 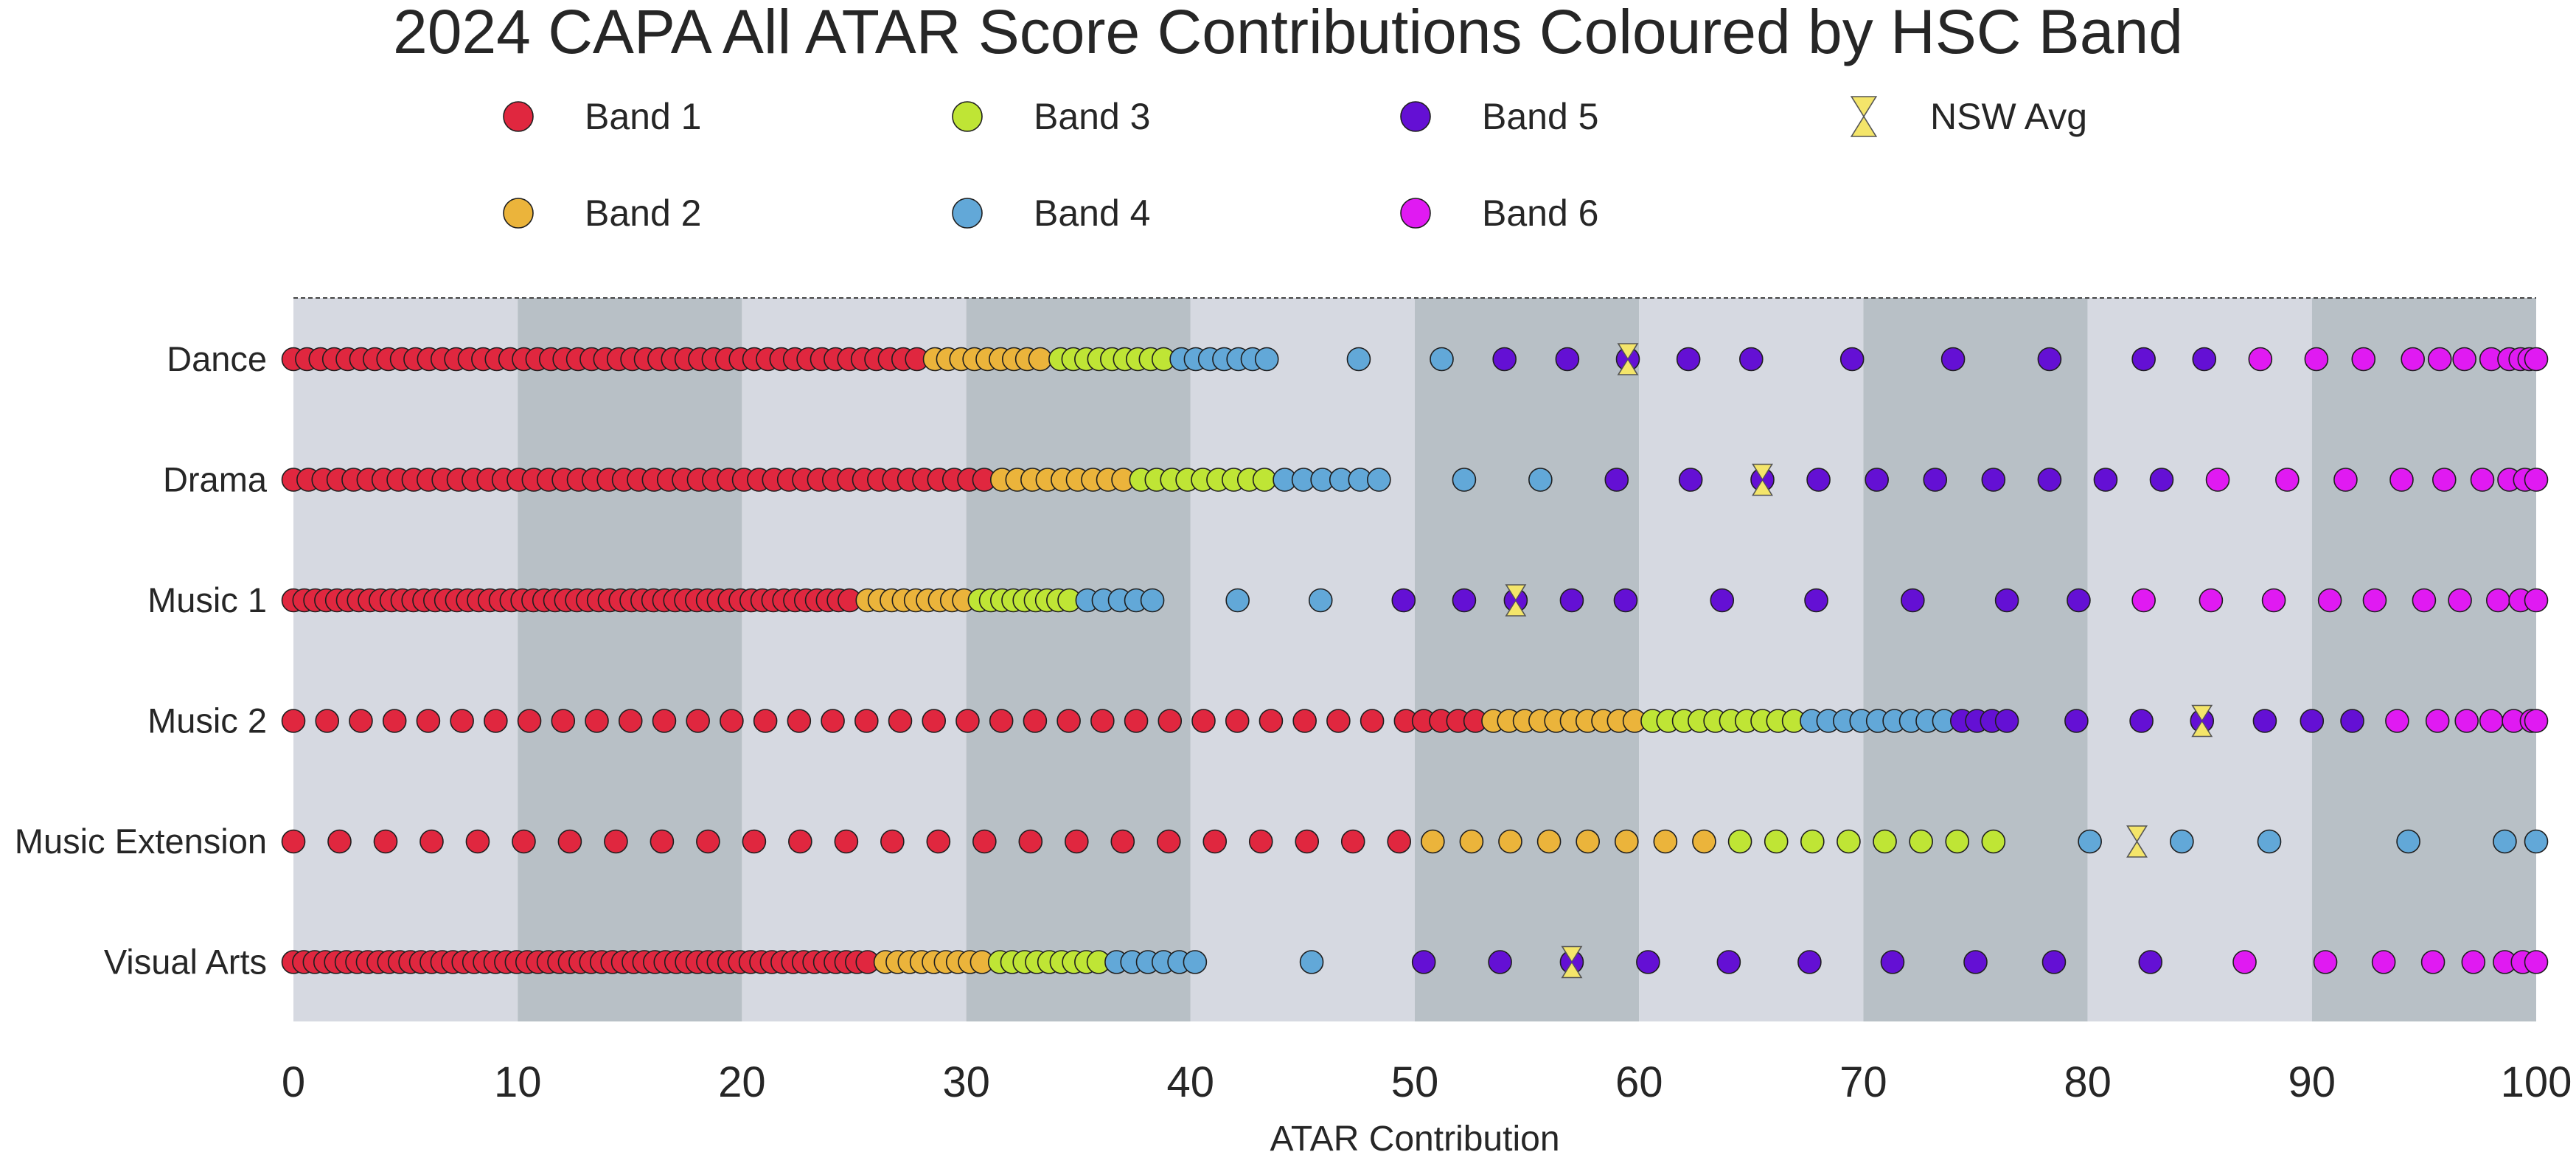 What do you see at coordinates (1092, 213) in the screenshot?
I see `legend-label-band-4: Band 4` at bounding box center [1092, 213].